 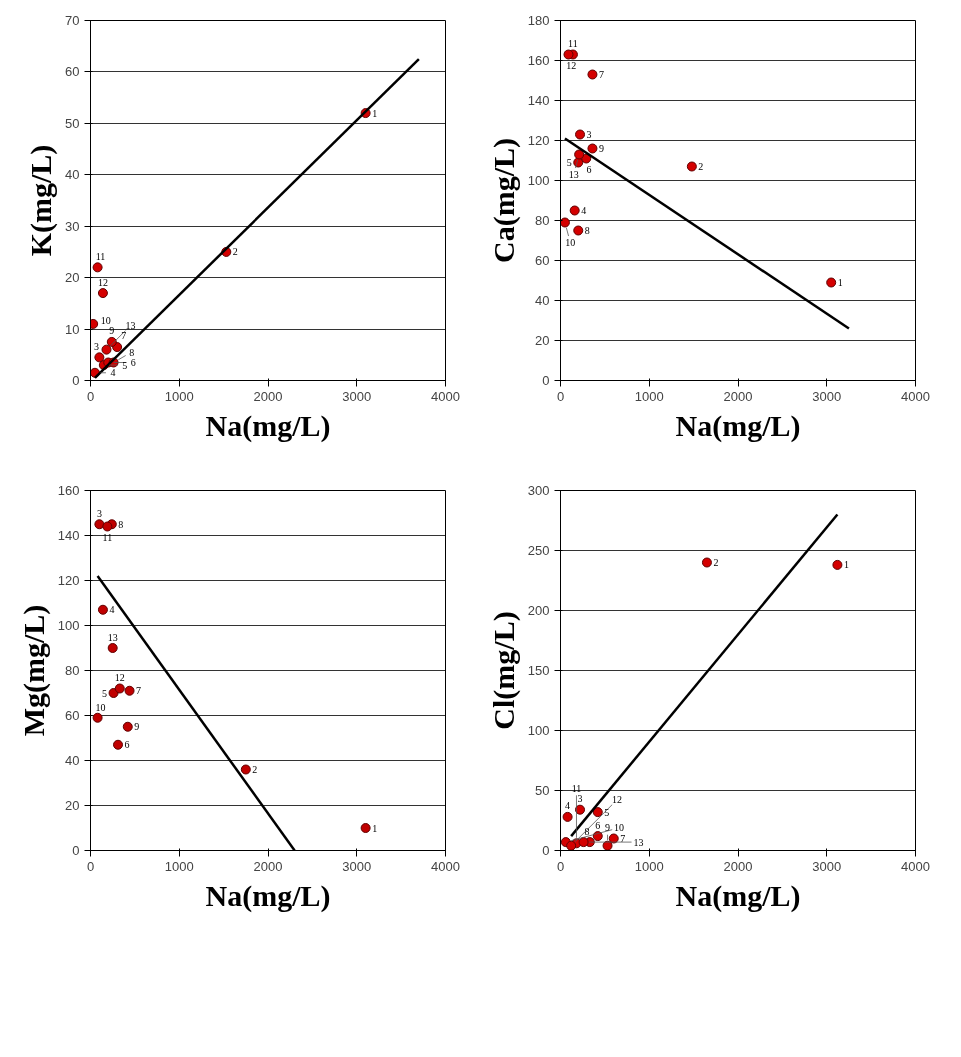 I want to click on y-tick-label: 10, so click(x=72, y=329).